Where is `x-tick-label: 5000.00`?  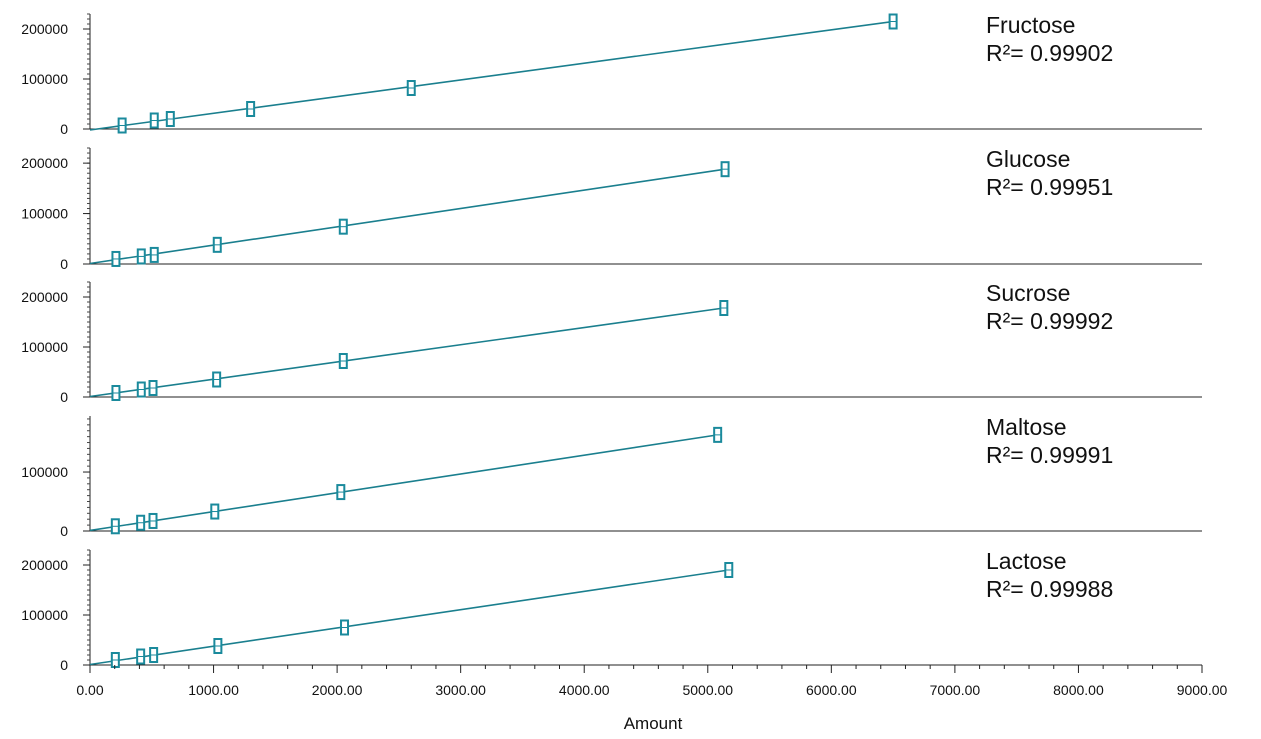 x-tick-label: 5000.00 is located at coordinates (707, 690).